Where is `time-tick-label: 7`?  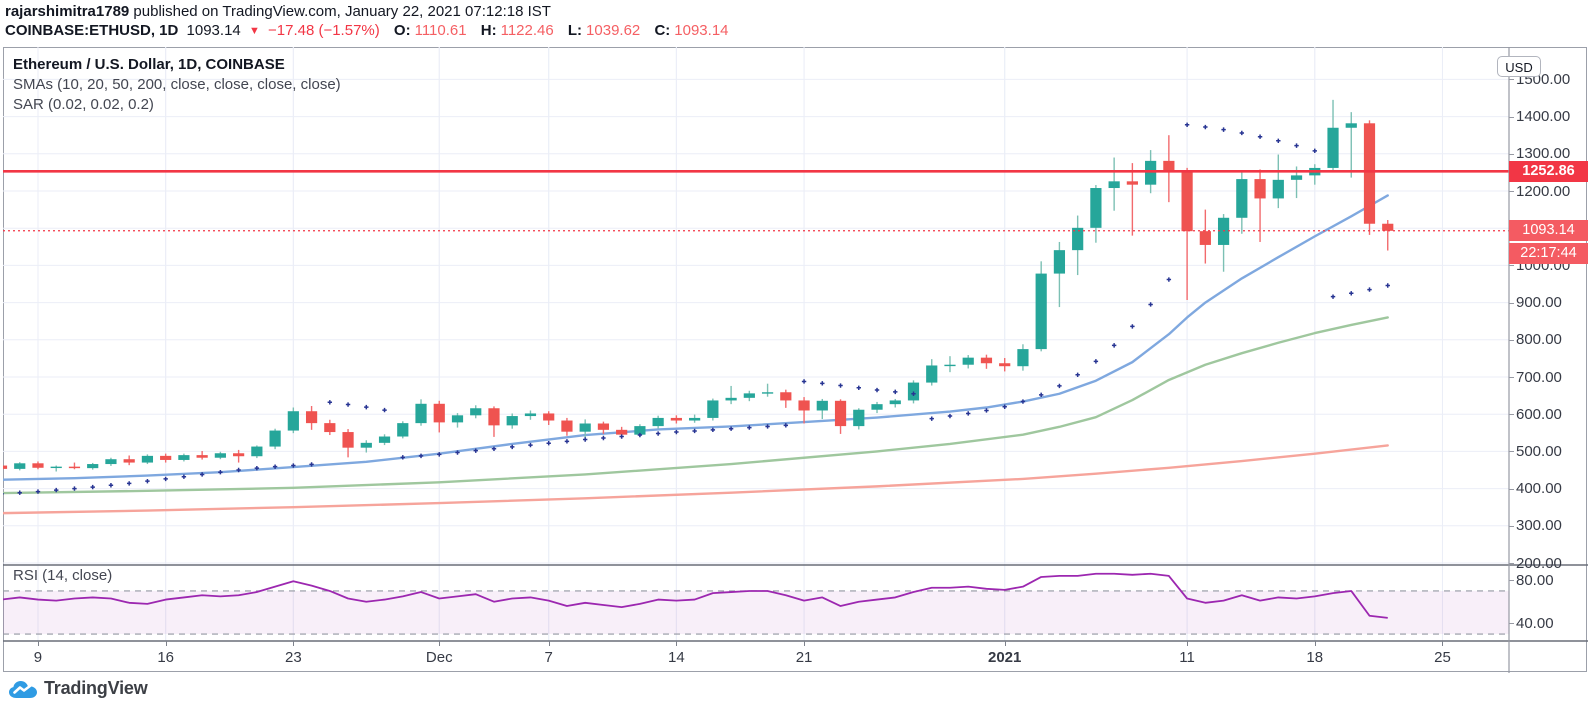
time-tick-label: 7 is located at coordinates (548, 657).